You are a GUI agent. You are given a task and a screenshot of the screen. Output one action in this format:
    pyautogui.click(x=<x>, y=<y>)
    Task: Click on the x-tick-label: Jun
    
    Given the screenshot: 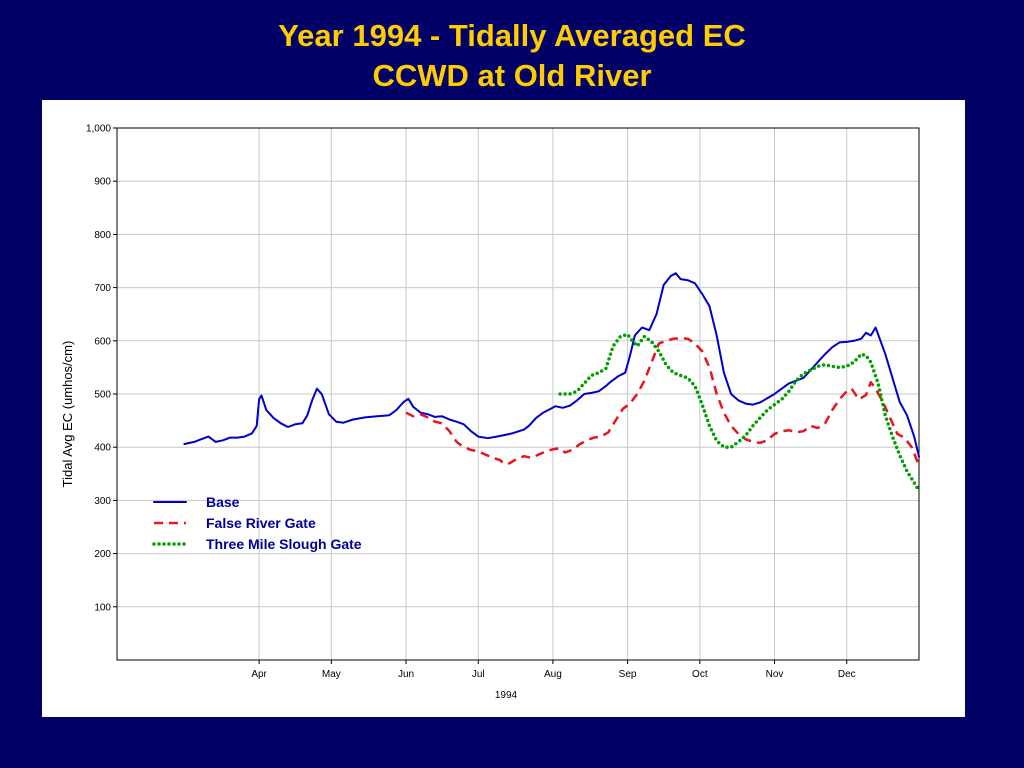 What is the action you would take?
    pyautogui.click(x=406, y=674)
    